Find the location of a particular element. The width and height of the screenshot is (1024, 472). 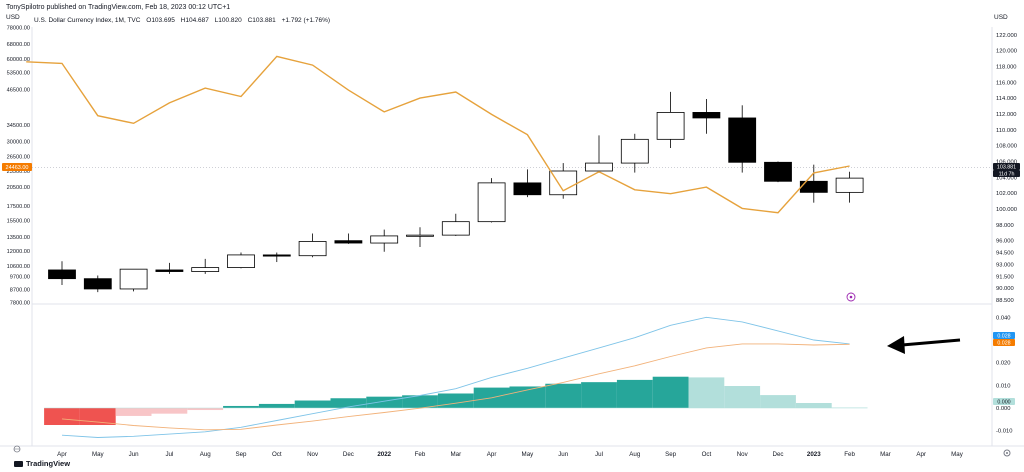

ohlc-change: +1.792 (+1.76%) is located at coordinates (306, 20).